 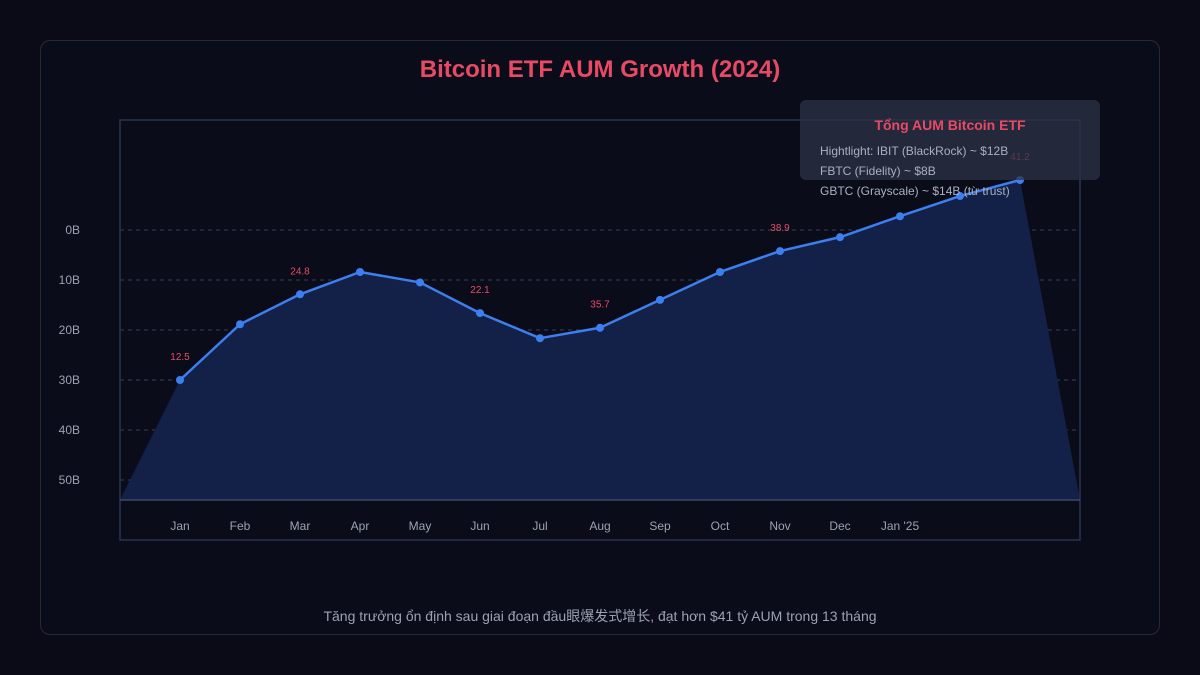 I want to click on legend-line-gbtc: GBTC (Grayscale) ~ $14B (từ trust), so click(x=915, y=191).